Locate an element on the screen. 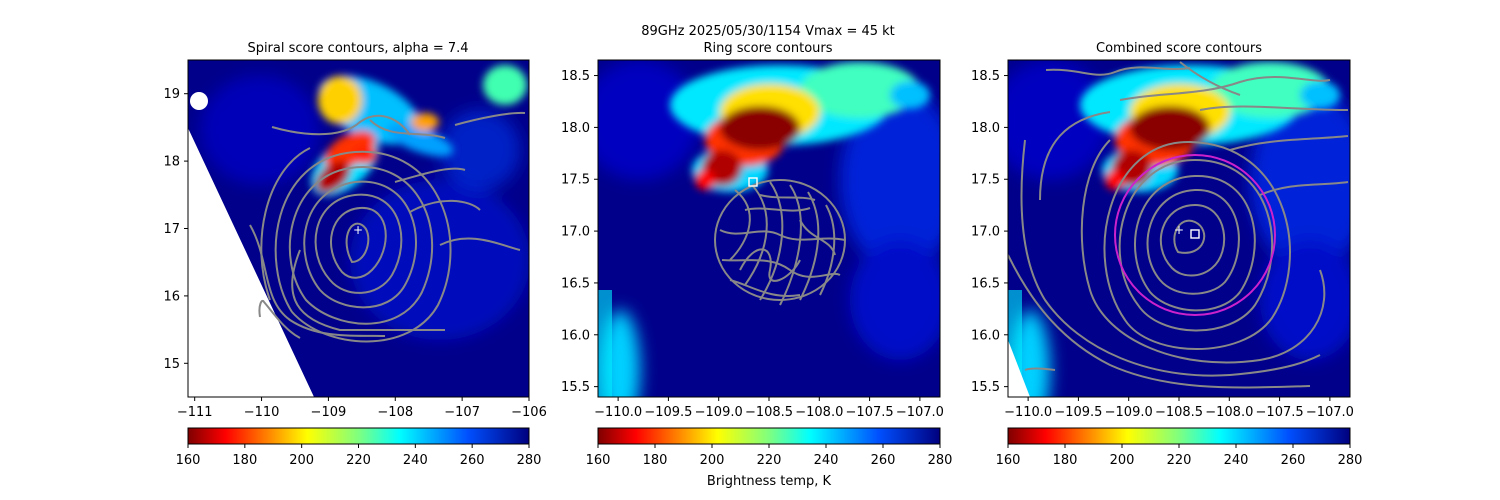  y-tick-label: 18 is located at coordinates (171, 162).